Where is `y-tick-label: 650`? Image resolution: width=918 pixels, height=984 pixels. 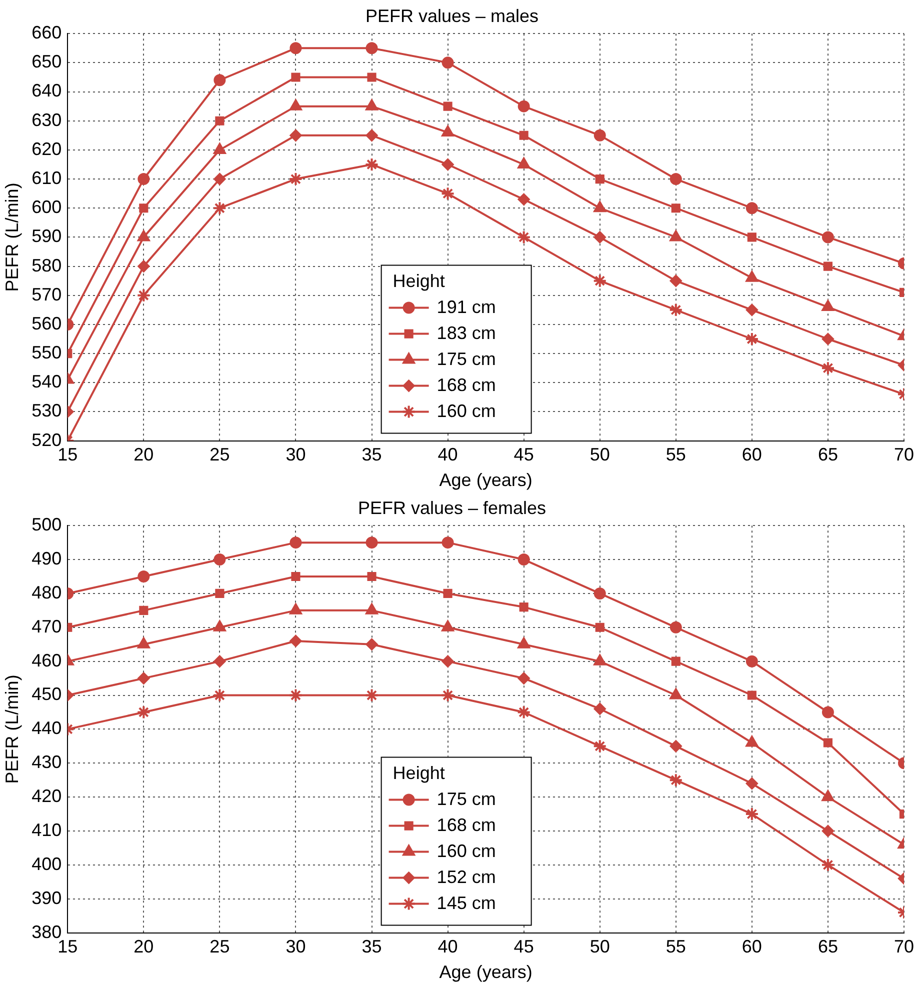 y-tick-label: 650 is located at coordinates (47, 62).